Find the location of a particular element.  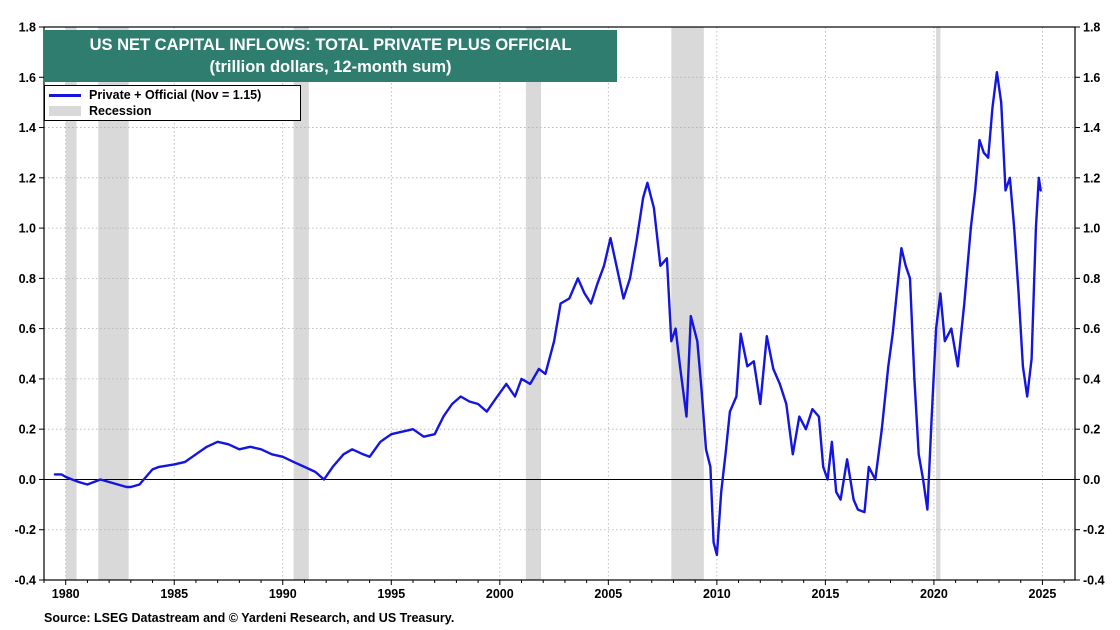

legend-label-series: Private + Official (Nov = 1.15) is located at coordinates (175, 95).